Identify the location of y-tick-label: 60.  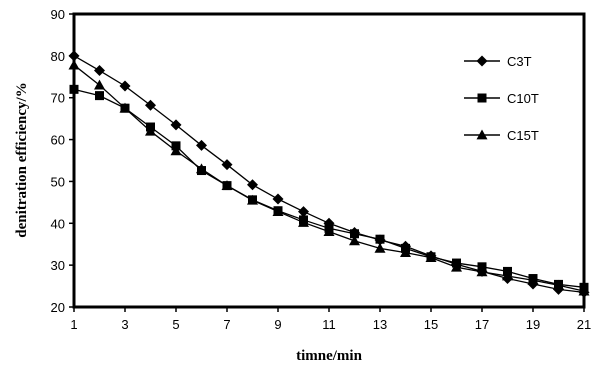
(58, 140).